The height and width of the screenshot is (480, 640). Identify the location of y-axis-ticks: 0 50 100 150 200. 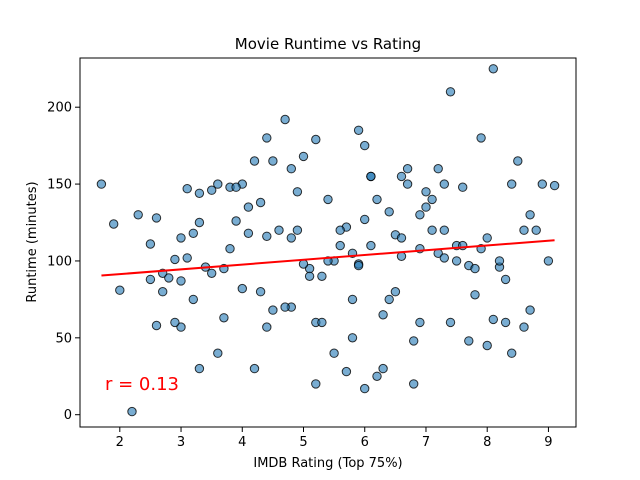
(63, 262).